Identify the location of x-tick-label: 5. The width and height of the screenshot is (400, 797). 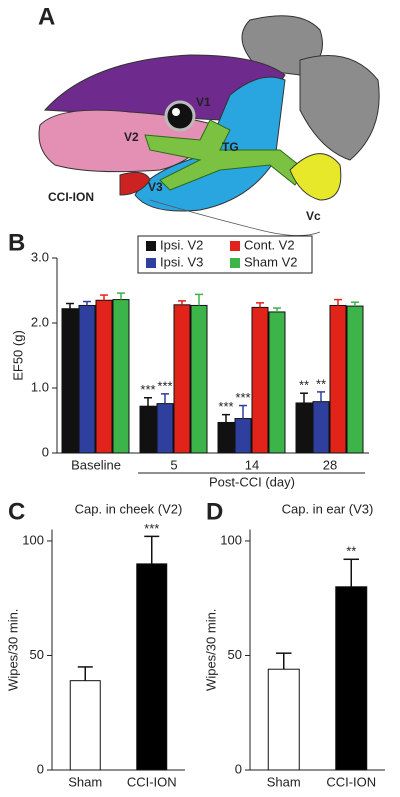
(173, 464).